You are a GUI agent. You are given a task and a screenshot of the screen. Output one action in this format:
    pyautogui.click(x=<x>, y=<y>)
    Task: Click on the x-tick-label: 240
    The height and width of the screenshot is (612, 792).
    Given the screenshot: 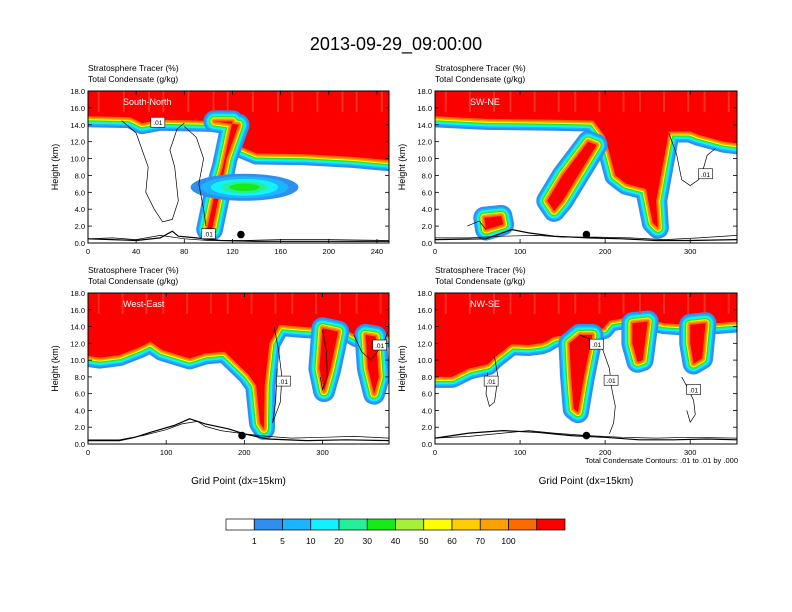 What is the action you would take?
    pyautogui.click(x=377, y=251)
    